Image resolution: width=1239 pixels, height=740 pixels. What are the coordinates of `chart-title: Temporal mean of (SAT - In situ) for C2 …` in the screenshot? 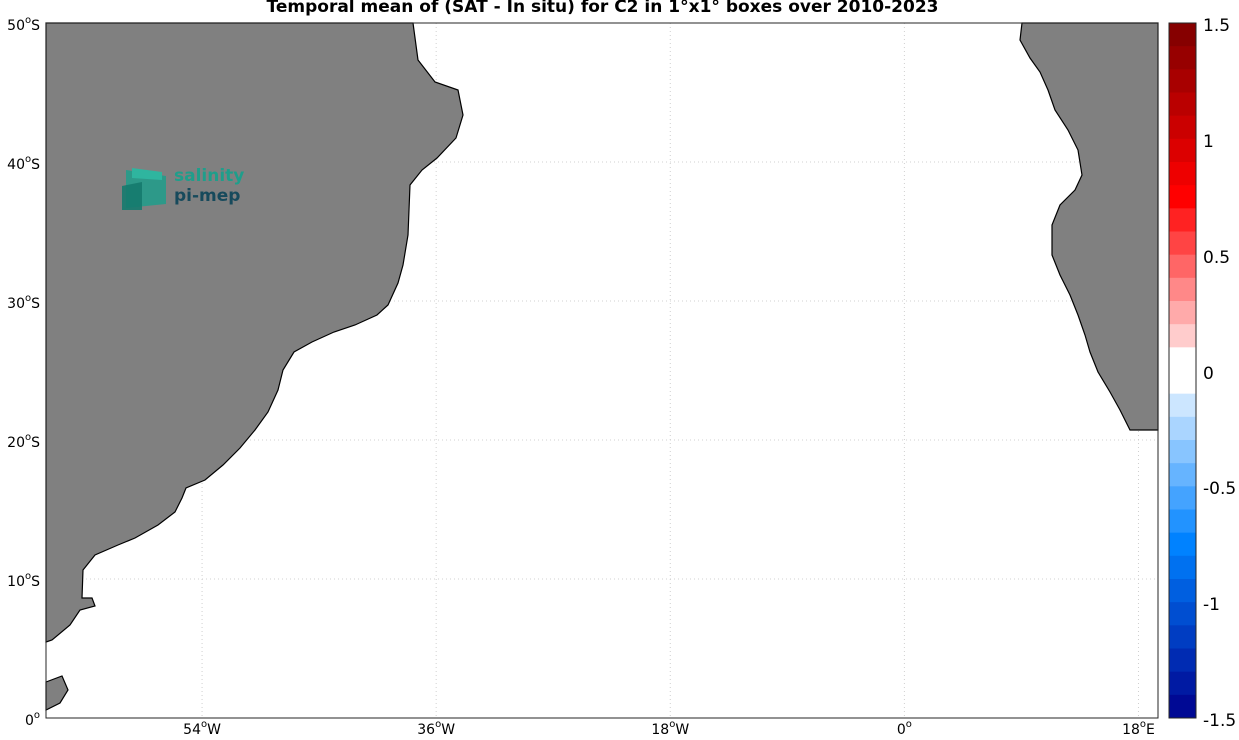 It's located at (602, 8).